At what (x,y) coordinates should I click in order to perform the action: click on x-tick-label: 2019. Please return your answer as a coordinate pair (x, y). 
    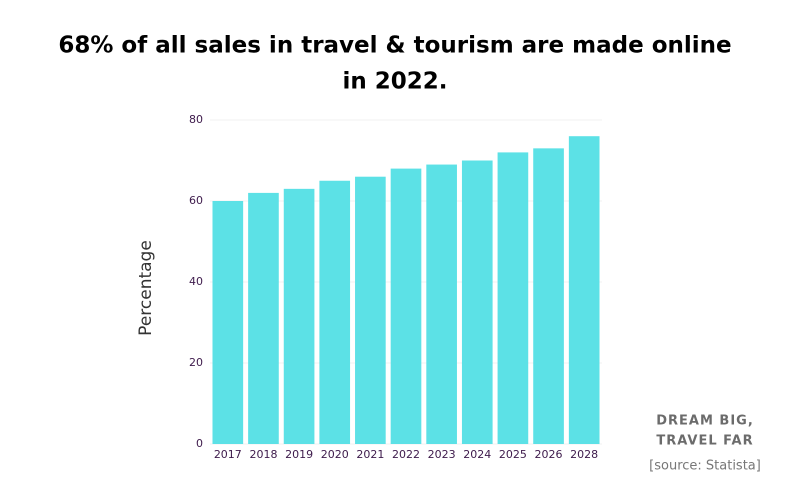
    Looking at the image, I should click on (299, 454).